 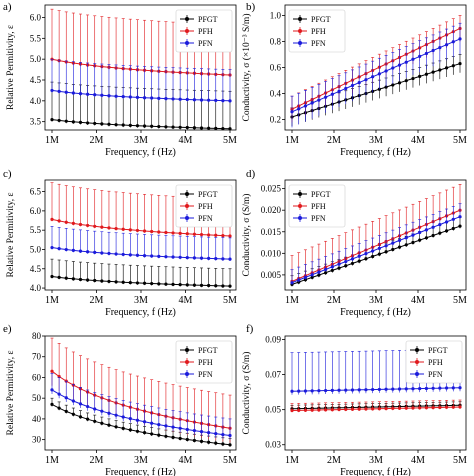 I want to click on legend-label: PFGT, so click(x=208, y=19).